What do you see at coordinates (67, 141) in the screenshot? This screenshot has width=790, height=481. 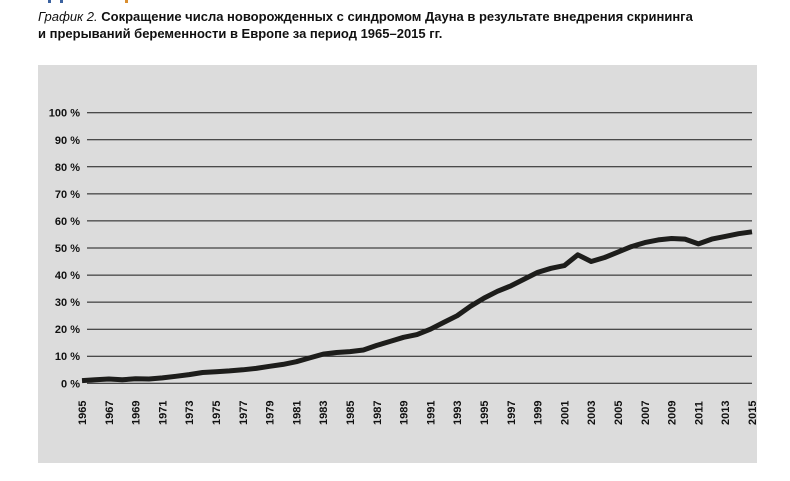 I see `y-axis-tick-label: 90 %` at bounding box center [67, 141].